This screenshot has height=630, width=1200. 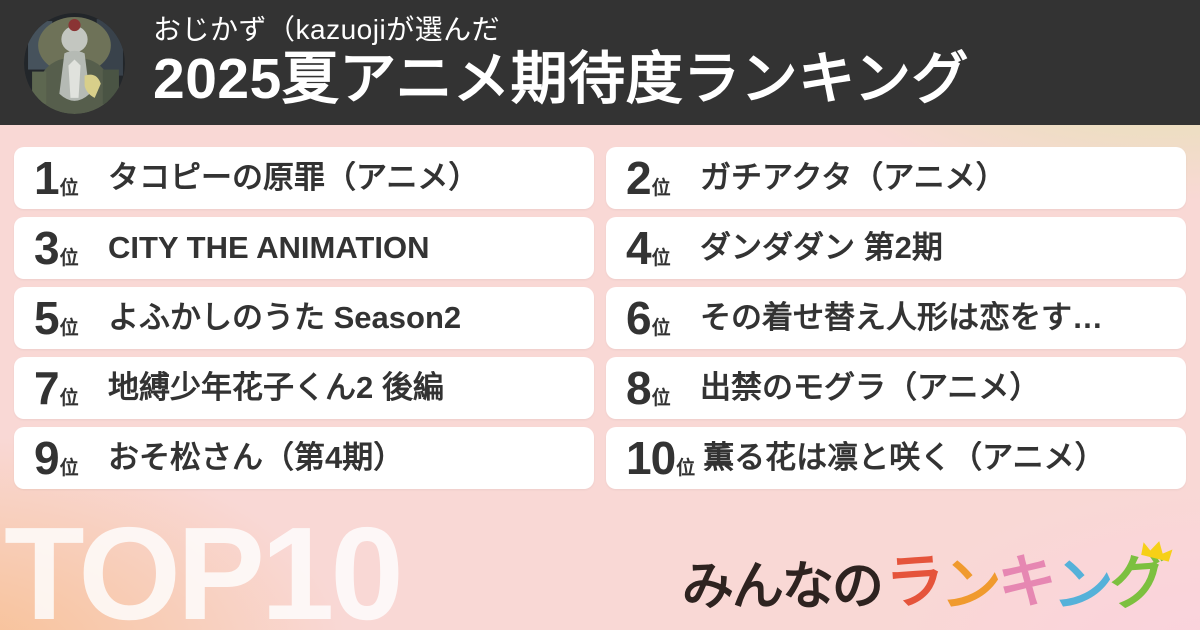 I want to click on rank-badge: 7 位, so click(x=67, y=388).